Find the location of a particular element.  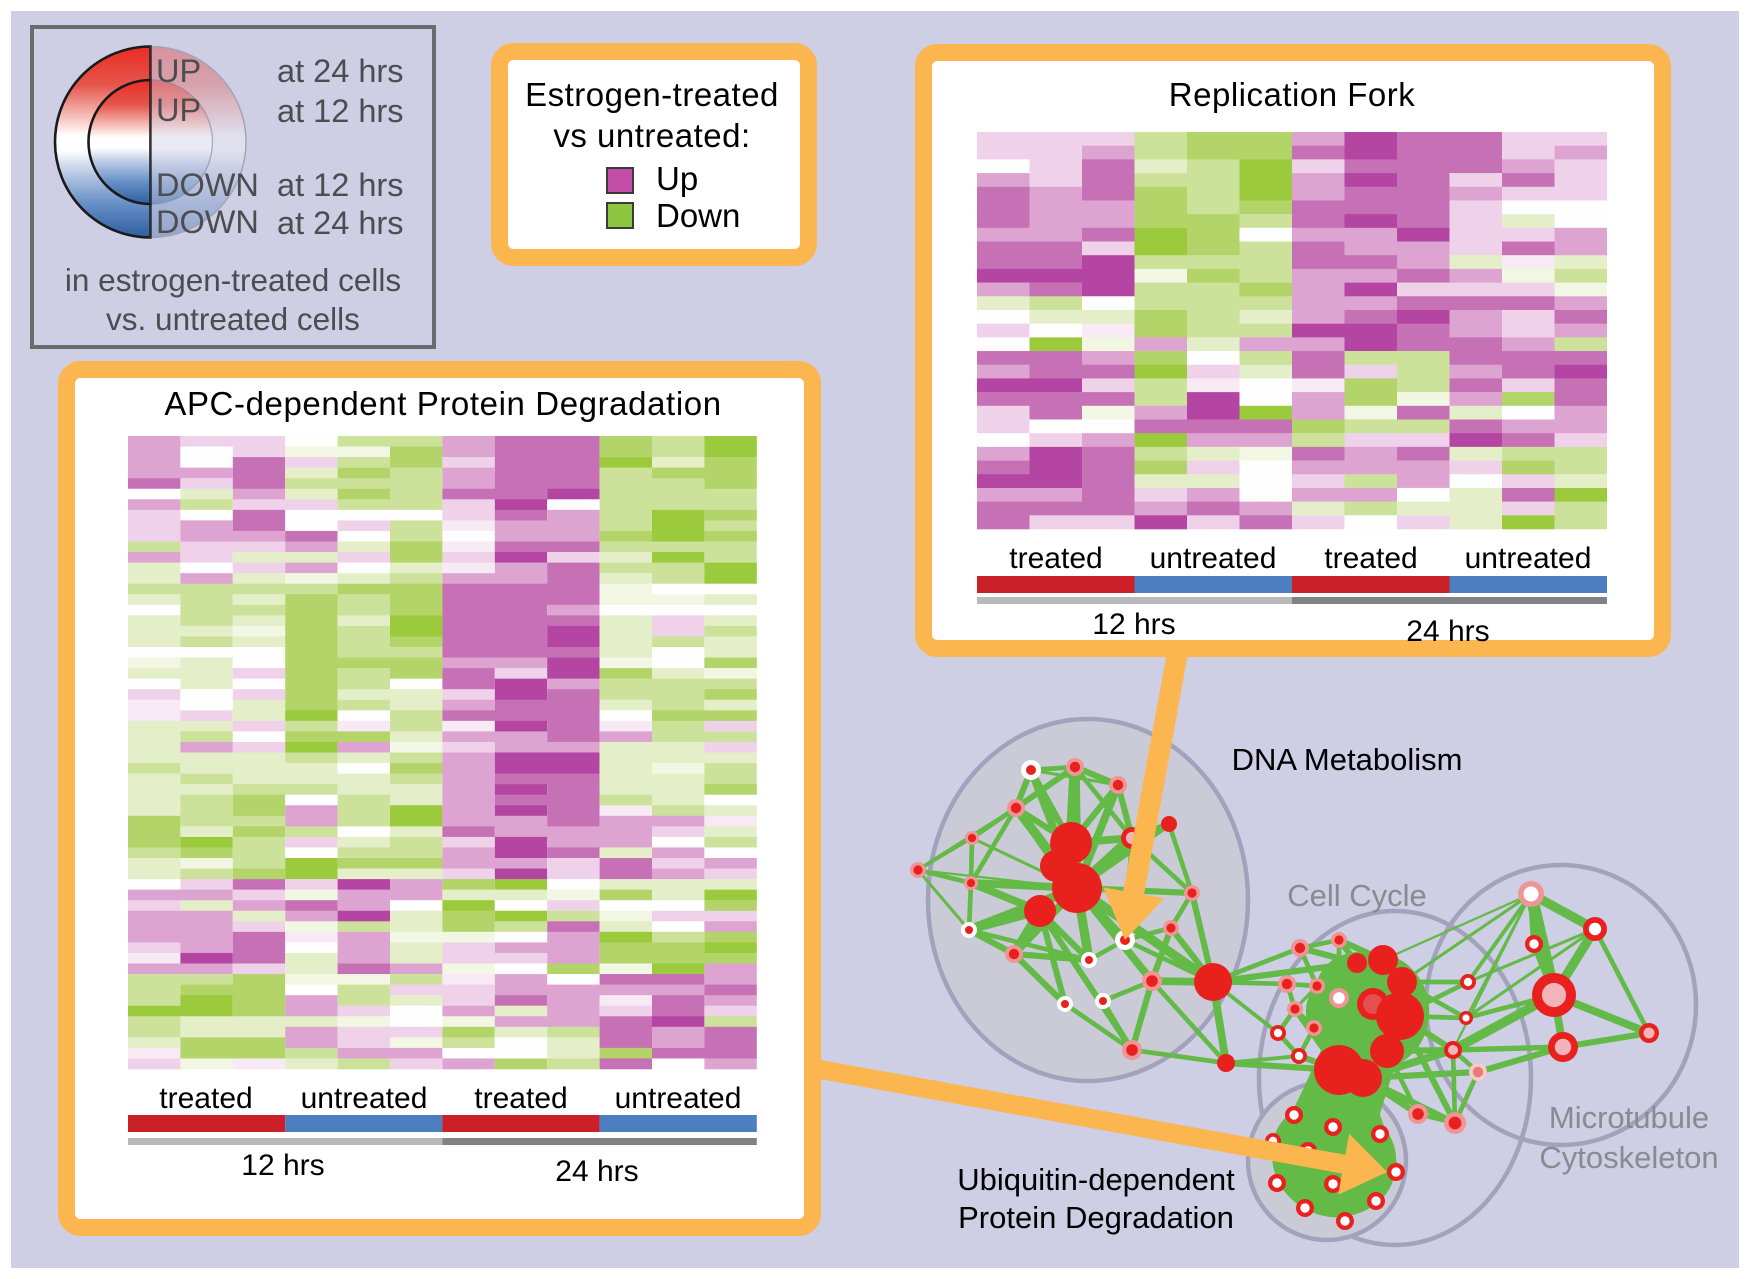

svg-text: in estrogen-treated cells is located at coordinates (233, 280).